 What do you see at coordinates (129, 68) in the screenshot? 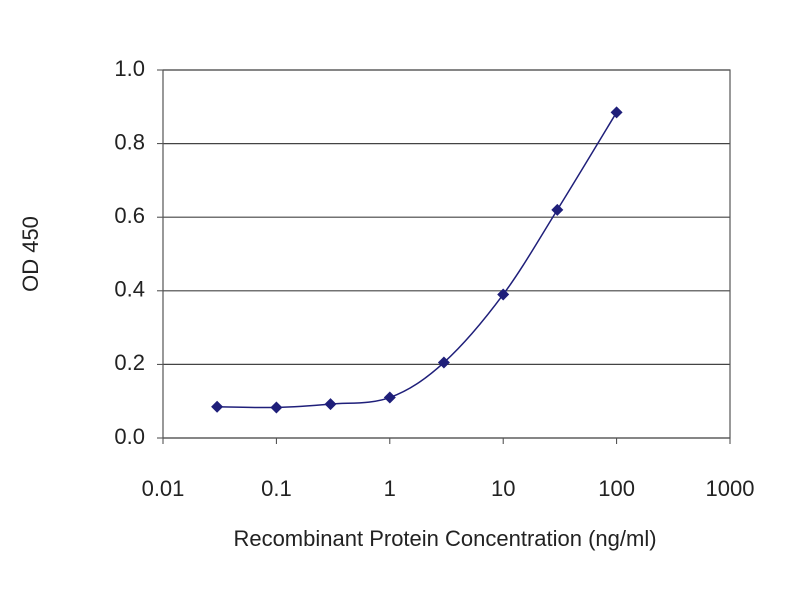
I see `y-tick-label: 1.0` at bounding box center [129, 68].